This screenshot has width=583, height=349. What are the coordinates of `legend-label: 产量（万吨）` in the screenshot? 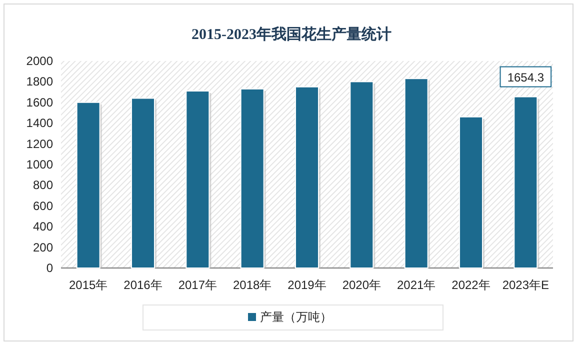 It's located at (296, 317).